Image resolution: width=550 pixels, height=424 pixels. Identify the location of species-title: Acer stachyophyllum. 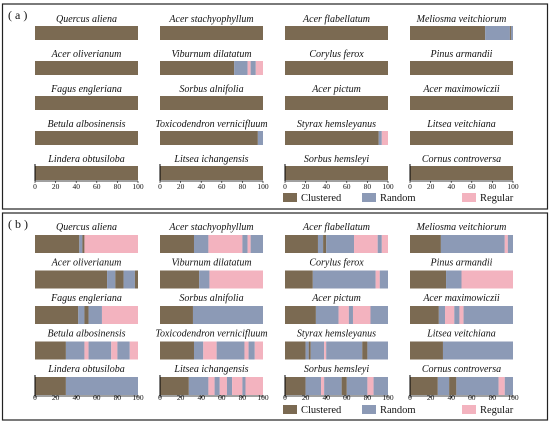
(210, 19).